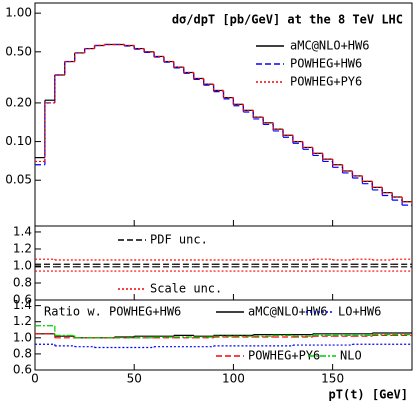 The height and width of the screenshot is (409, 415). I want to click on legend-label: PDF unc., so click(179, 240).